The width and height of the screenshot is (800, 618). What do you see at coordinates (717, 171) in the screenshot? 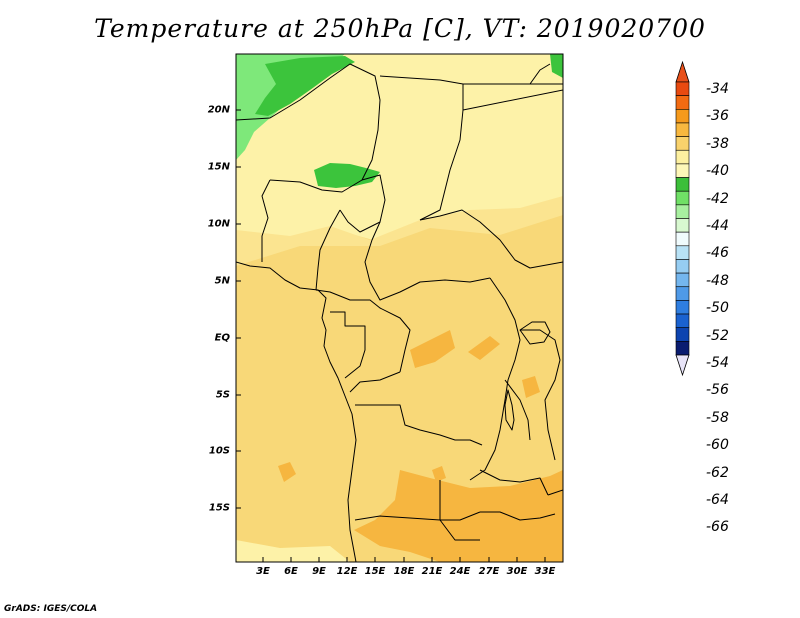
I see `colorbar-label: -40` at bounding box center [717, 171].